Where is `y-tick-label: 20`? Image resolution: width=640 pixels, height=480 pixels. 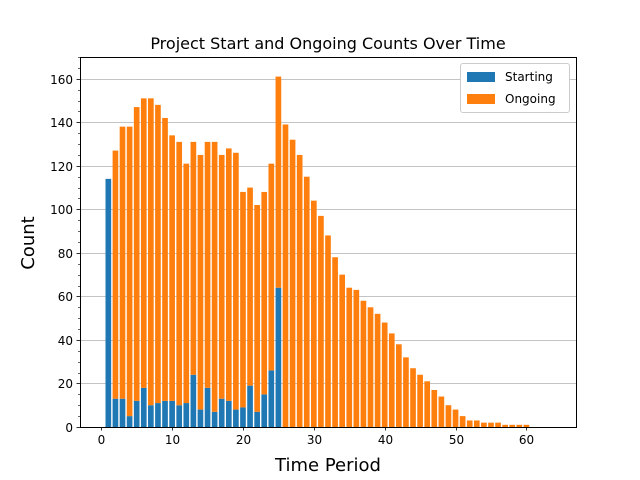
y-tick-label: 20 is located at coordinates (65, 384).